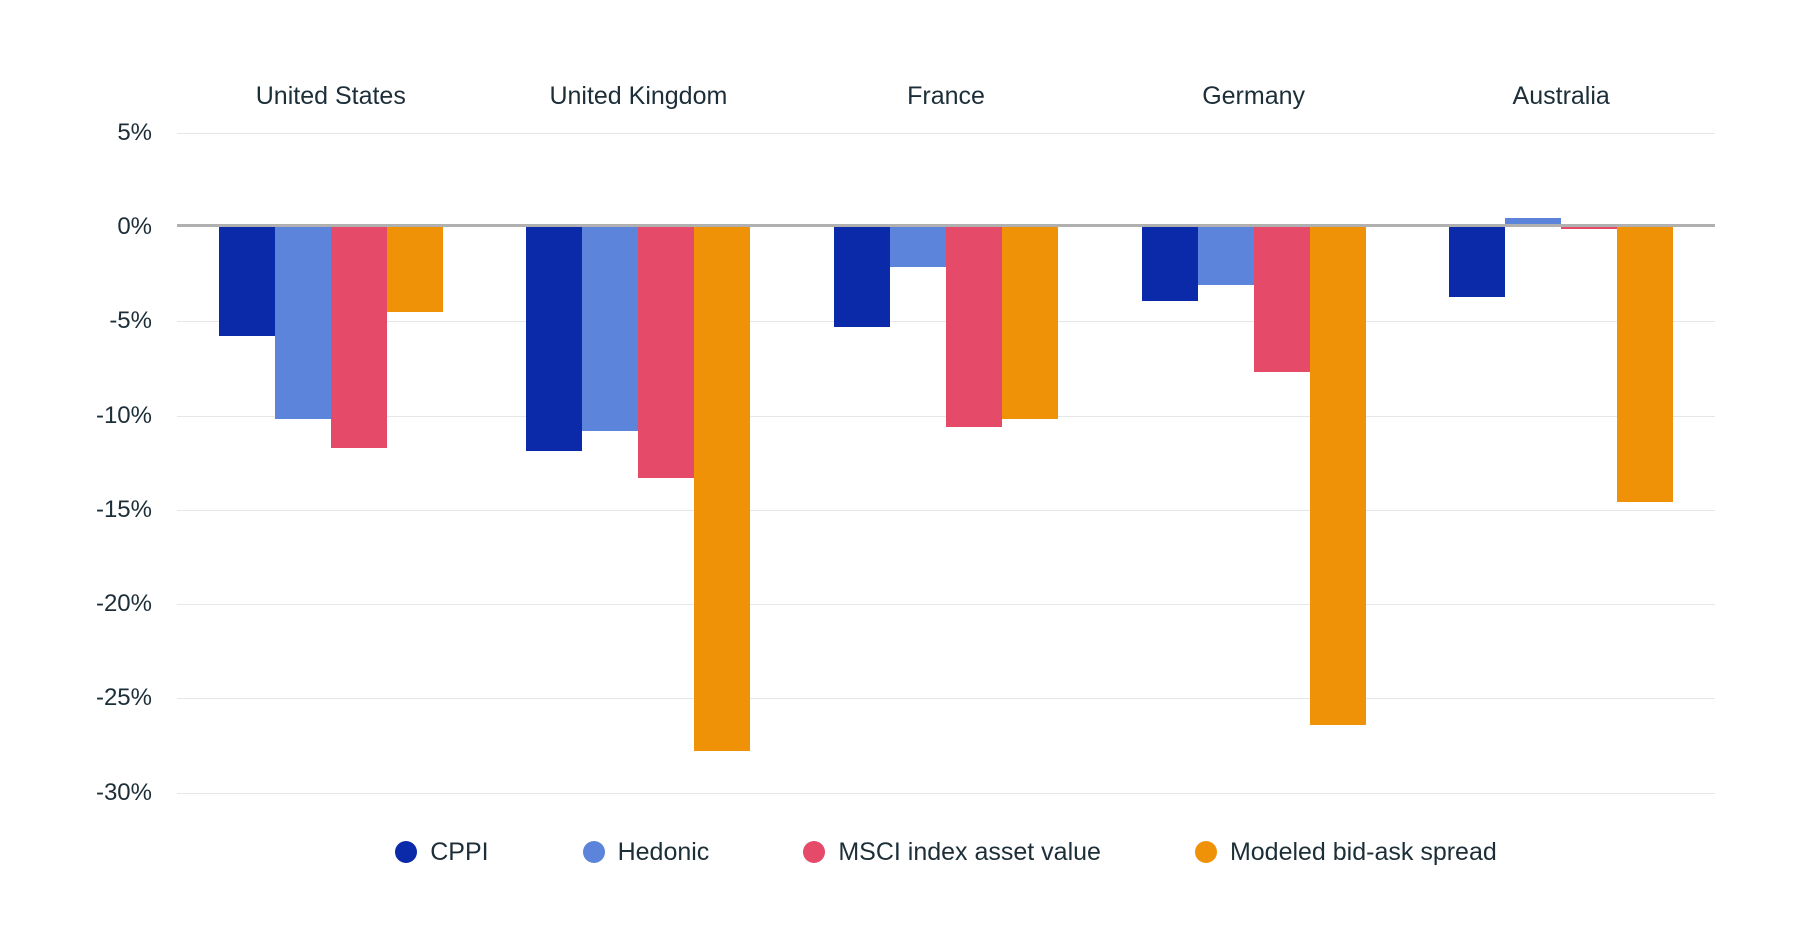 Image resolution: width=1812 pixels, height=937 pixels. I want to click on bar-cppi-united-states, so click(246, 282).